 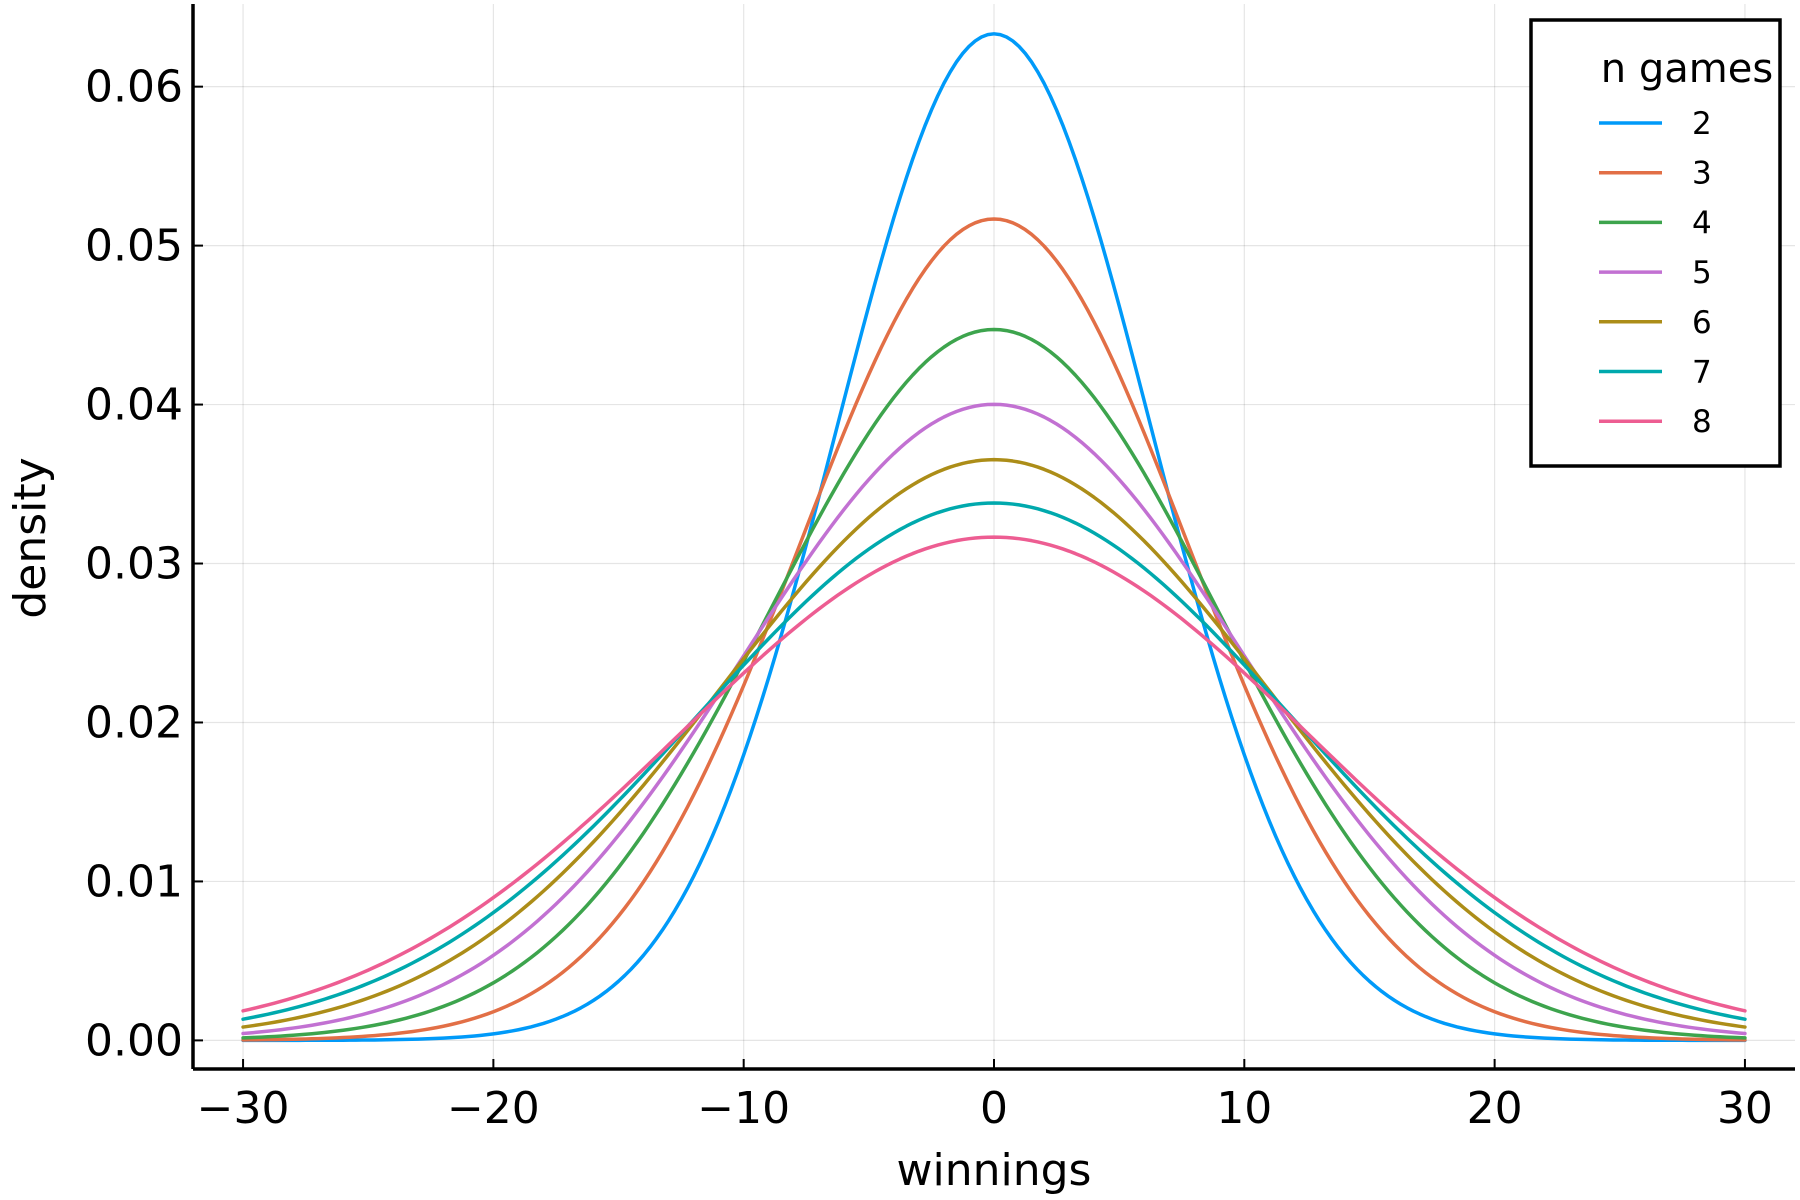 What do you see at coordinates (1655, 273) in the screenshot?
I see `legend-items: 2 3 4 5 6 7 8` at bounding box center [1655, 273].